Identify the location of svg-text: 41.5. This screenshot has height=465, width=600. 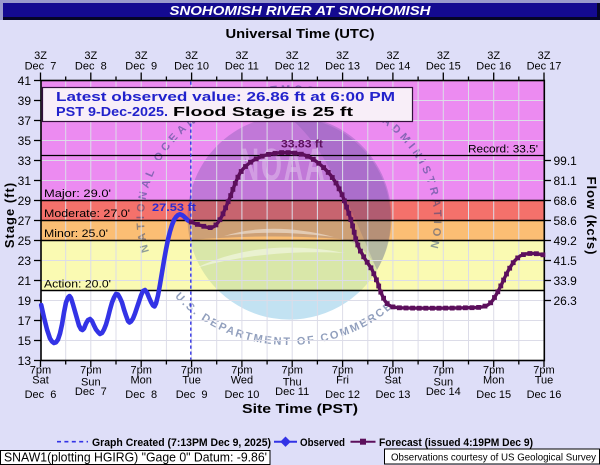
(566, 261).